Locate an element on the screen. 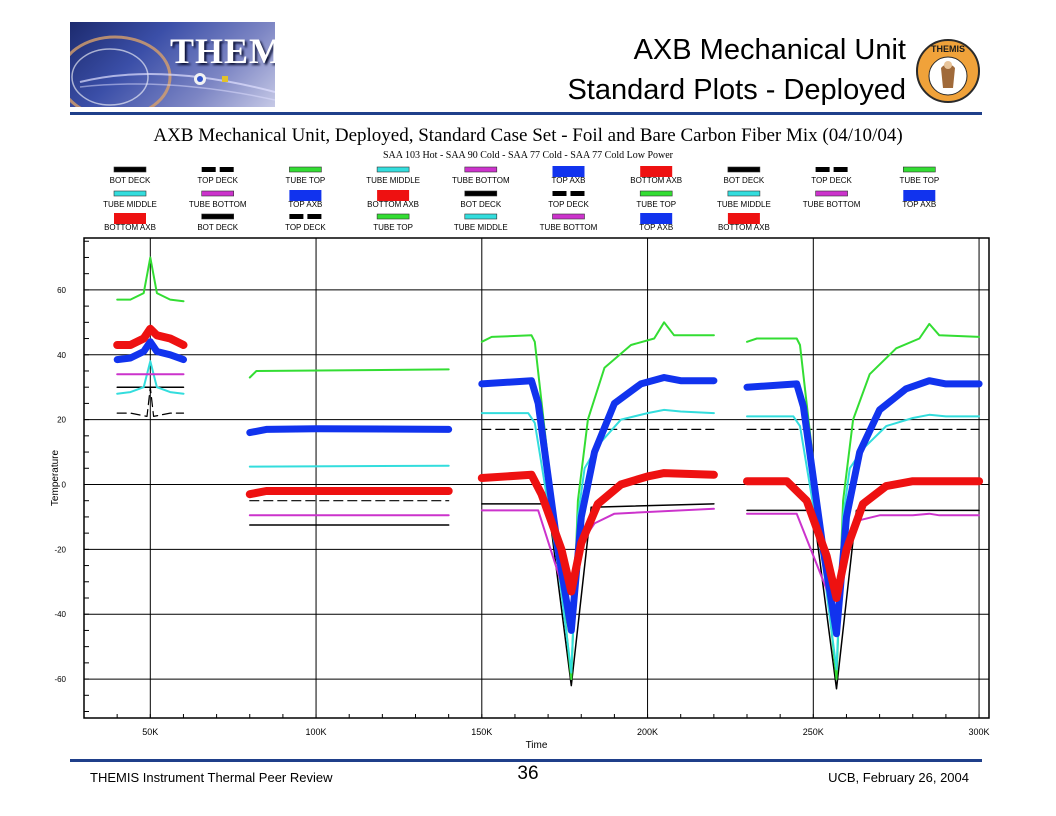  x-tick-label: 150K is located at coordinates (481, 732).